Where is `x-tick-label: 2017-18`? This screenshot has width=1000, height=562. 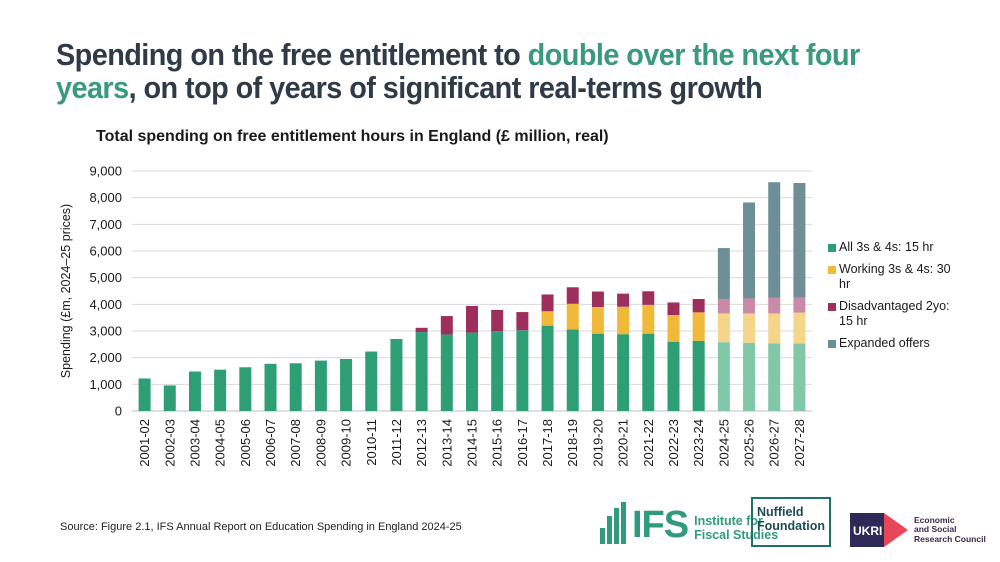 x-tick-label: 2017-18 is located at coordinates (547, 443).